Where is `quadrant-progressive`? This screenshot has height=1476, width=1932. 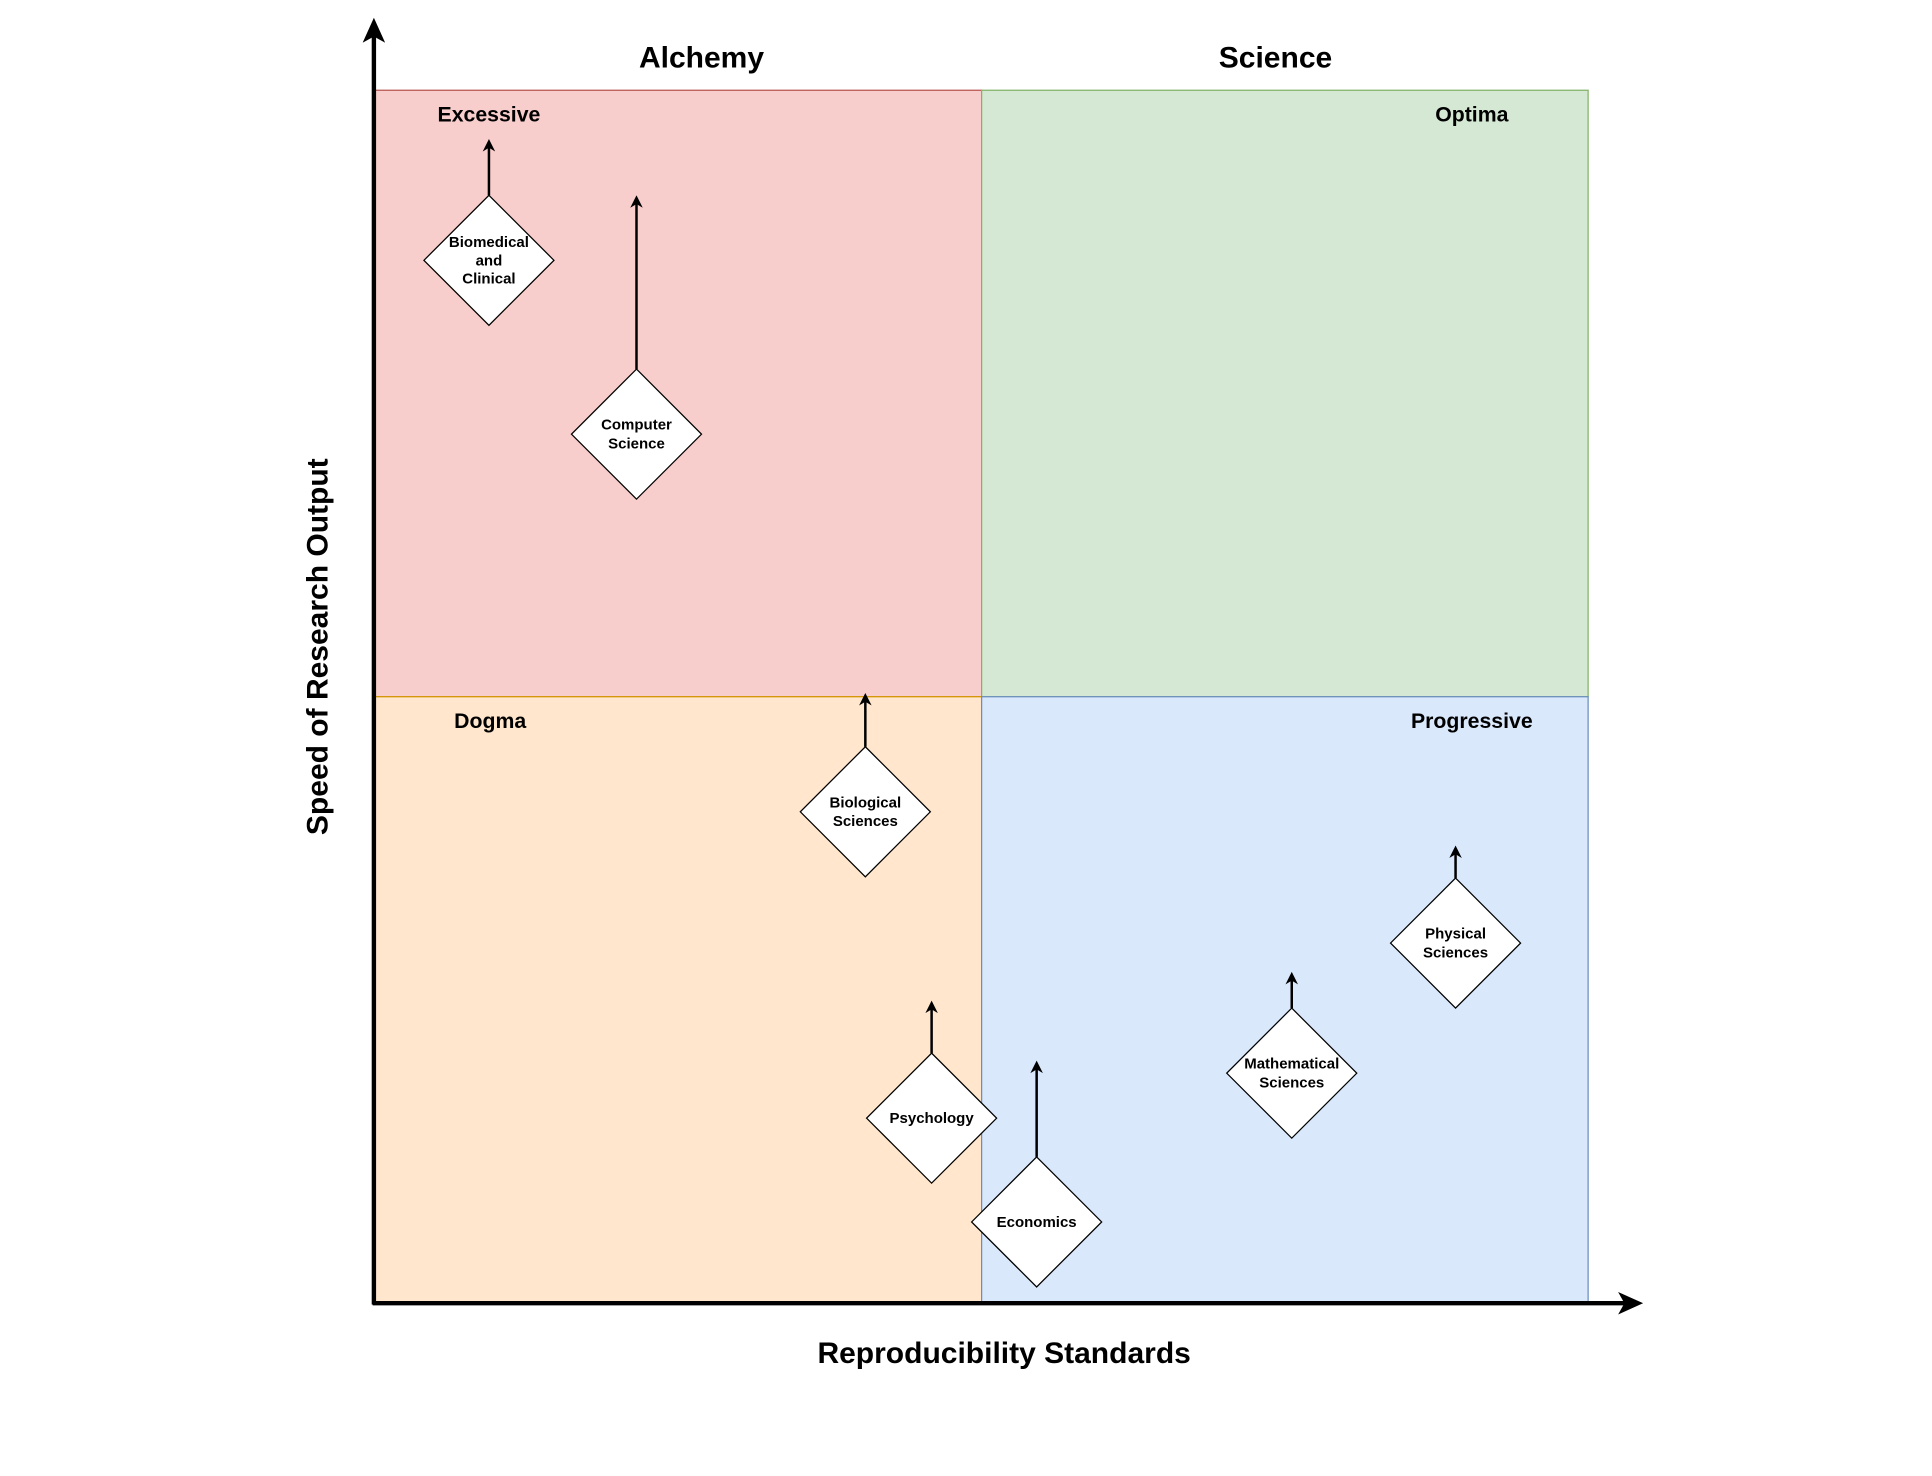 quadrant-progressive is located at coordinates (1285, 999).